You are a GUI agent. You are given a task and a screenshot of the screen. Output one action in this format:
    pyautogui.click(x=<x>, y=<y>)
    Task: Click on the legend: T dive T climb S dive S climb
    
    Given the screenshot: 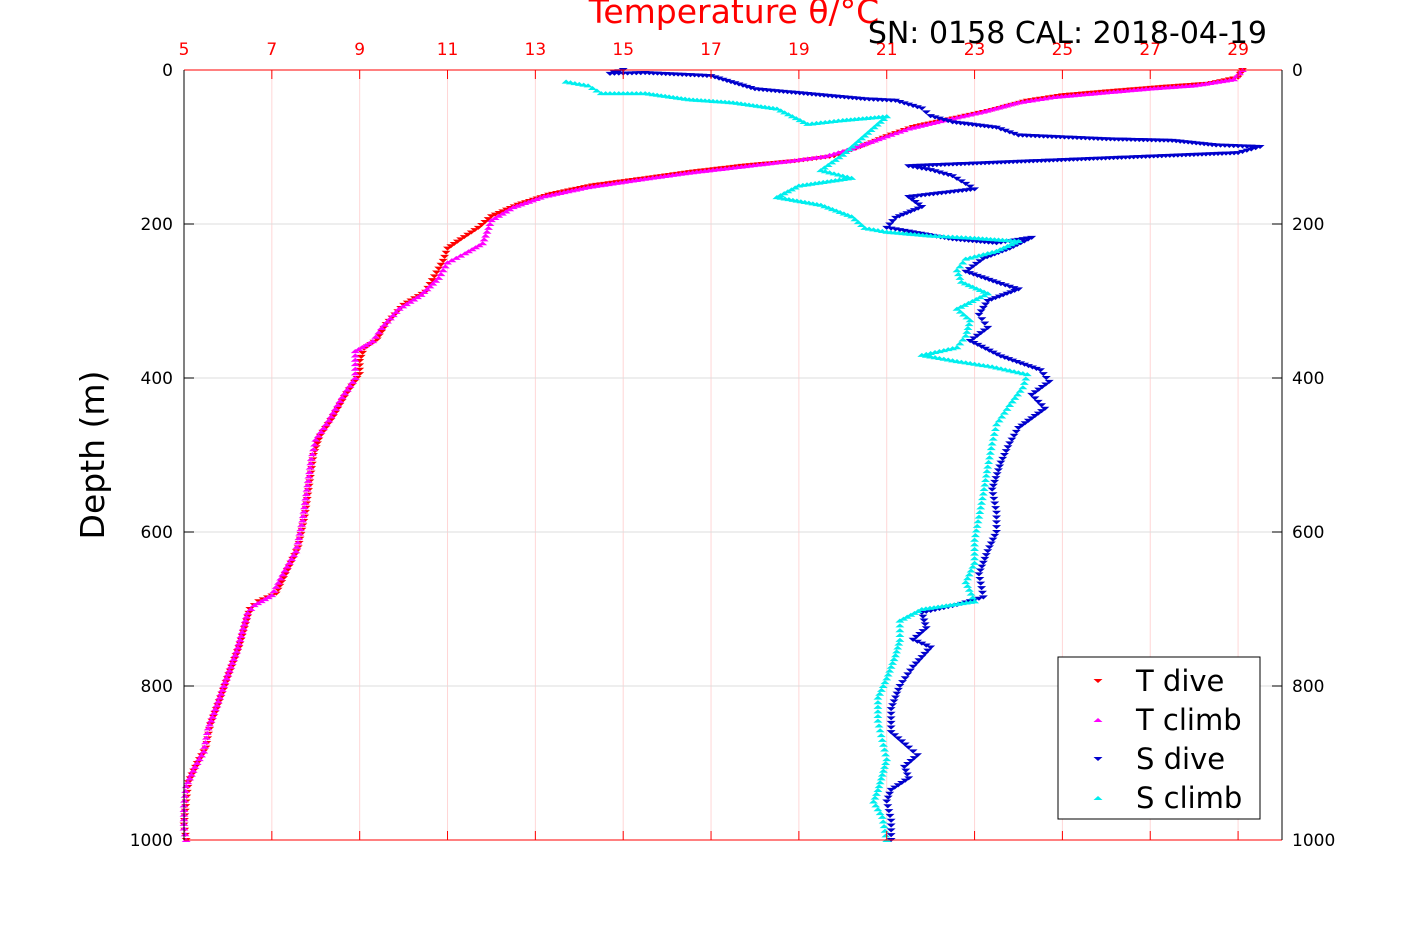 What is the action you would take?
    pyautogui.click(x=1159, y=738)
    